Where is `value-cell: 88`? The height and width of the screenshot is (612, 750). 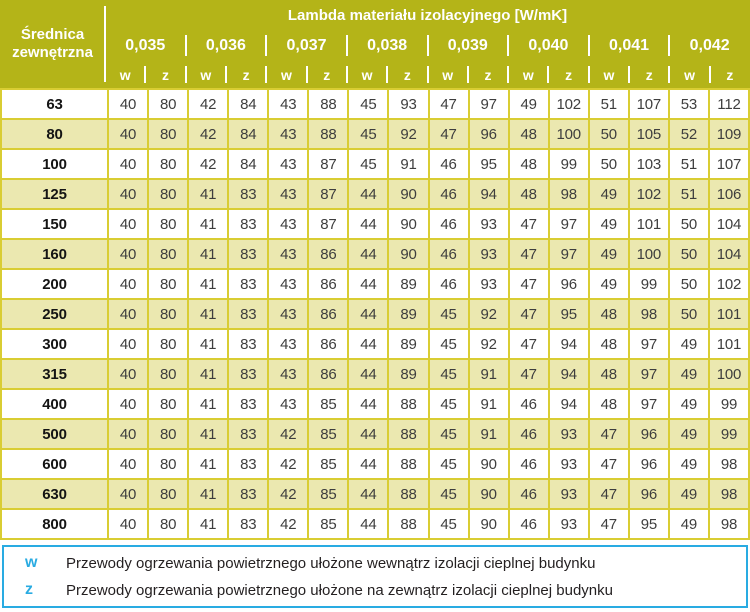 value-cell: 88 is located at coordinates (408, 524).